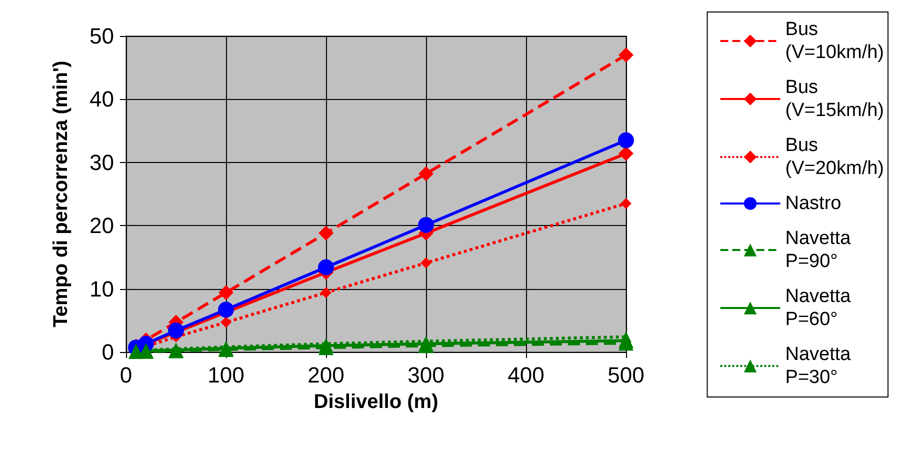 The width and height of the screenshot is (898, 469). Describe the element at coordinates (818, 308) in the screenshot. I see `legend-label: Navetta P=60°` at that location.